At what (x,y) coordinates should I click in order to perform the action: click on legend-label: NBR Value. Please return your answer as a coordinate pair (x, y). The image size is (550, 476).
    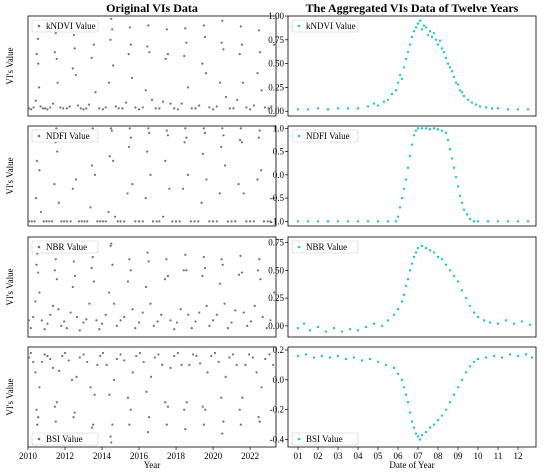
    Looking at the image, I should click on (66, 247).